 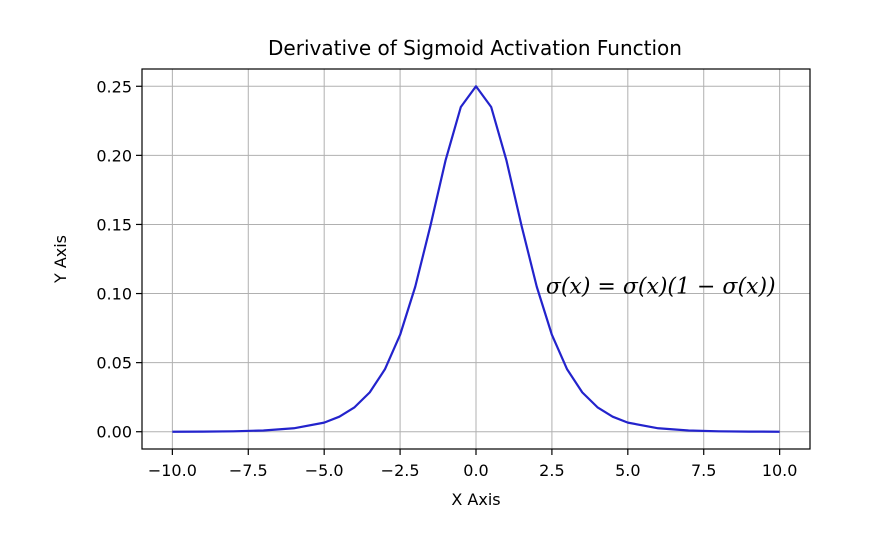 I want to click on y-tick-label: 0.15, so click(x=114, y=224).